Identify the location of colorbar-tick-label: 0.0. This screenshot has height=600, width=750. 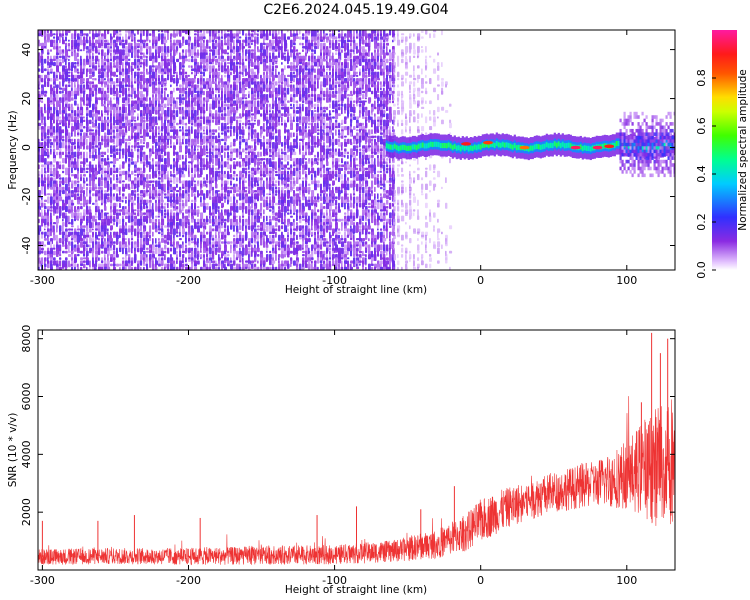
(701, 270).